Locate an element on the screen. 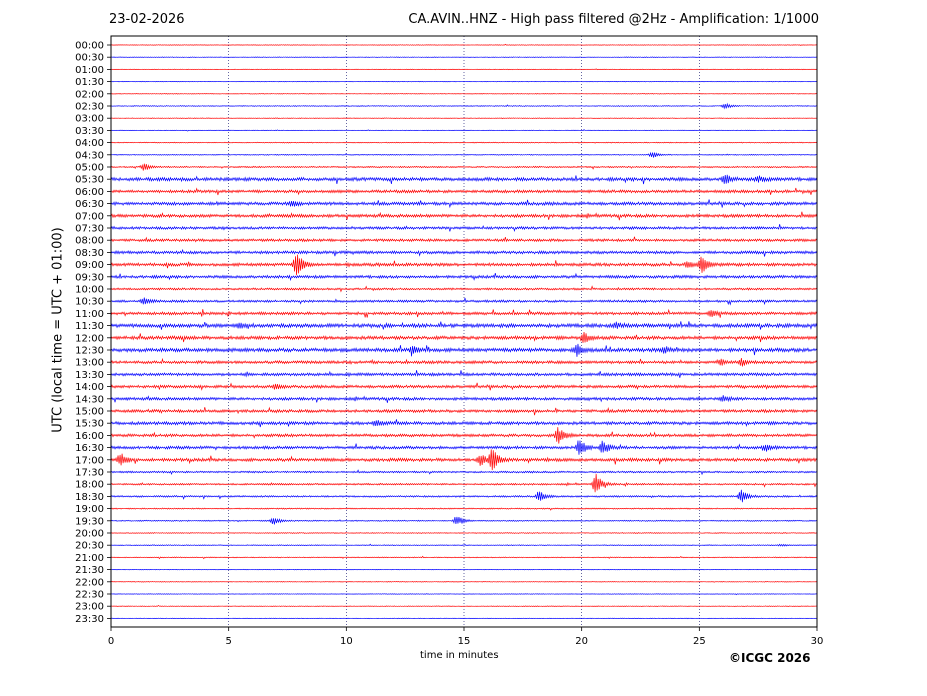  y-tick-label-17: 08:30 is located at coordinates (89, 253).